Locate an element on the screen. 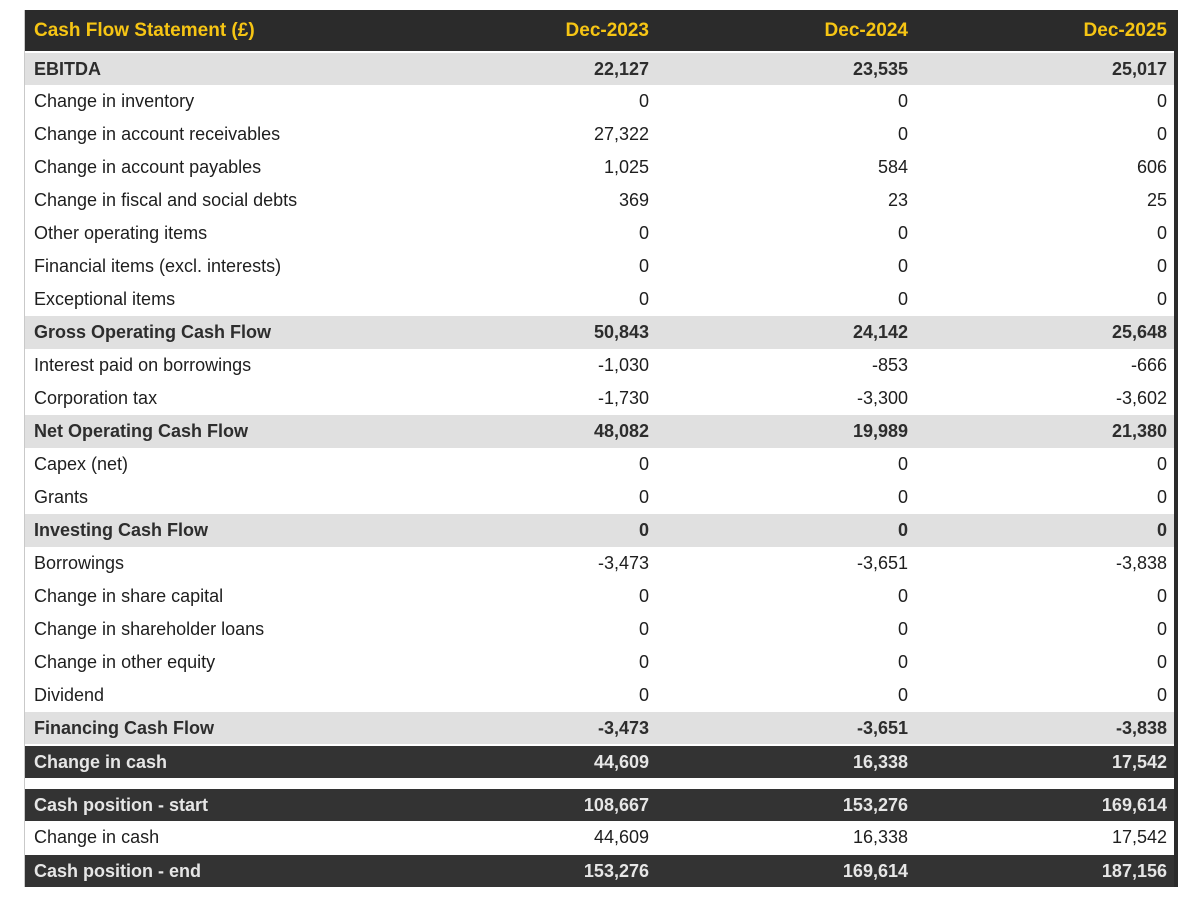 Image resolution: width=1200 pixels, height=912 pixels. row-label: Net Operating Cash Flow is located at coordinates (211, 431).